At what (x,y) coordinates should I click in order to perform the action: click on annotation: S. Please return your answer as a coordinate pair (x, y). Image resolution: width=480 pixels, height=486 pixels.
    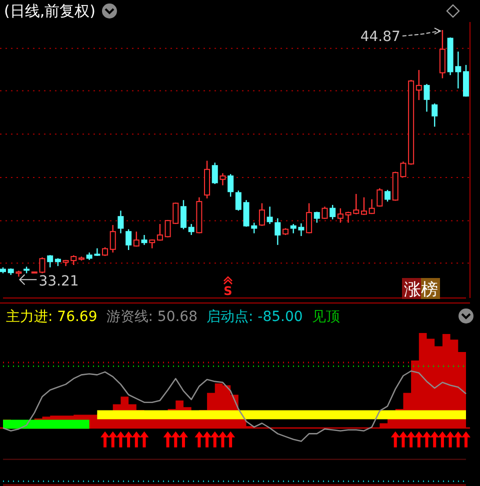
    Looking at the image, I should click on (228, 291).